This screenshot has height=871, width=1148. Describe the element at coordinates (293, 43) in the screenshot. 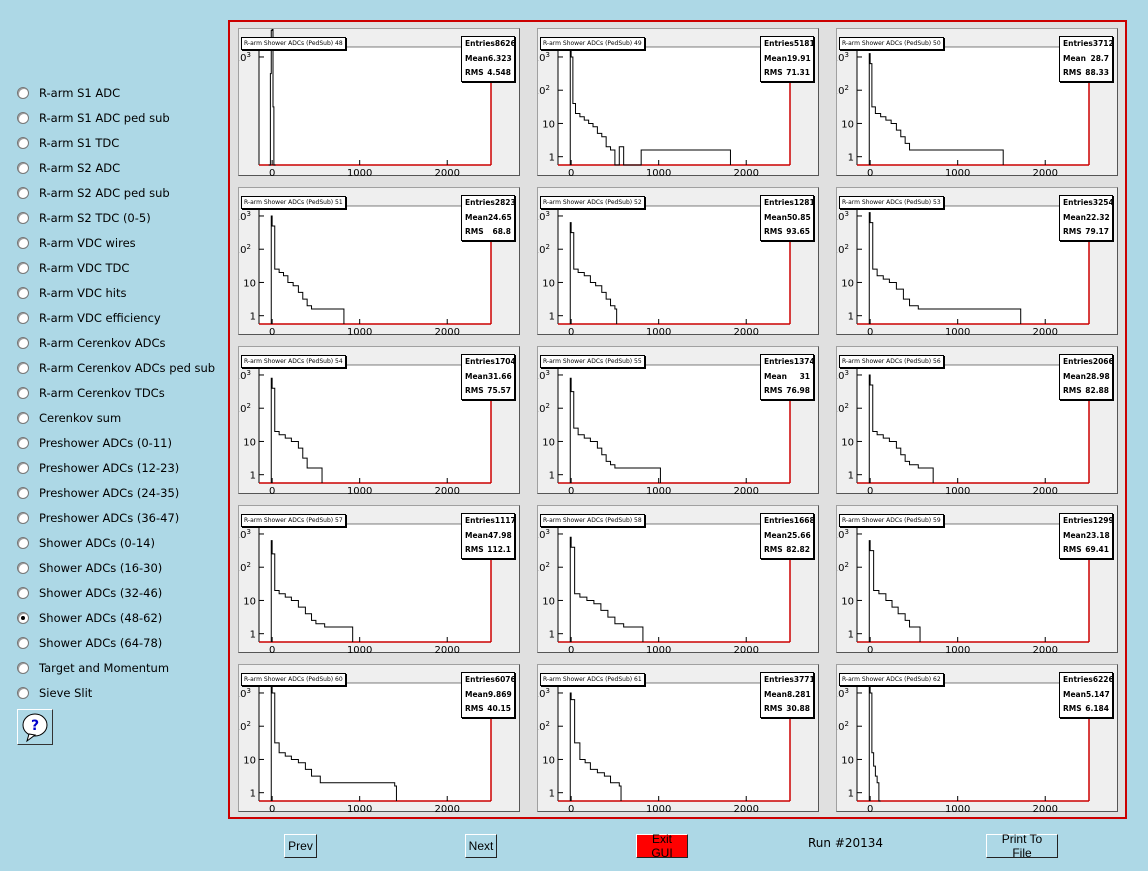

I see `histogram-title: R-arm Shower ADCs (PedSub) 48` at that location.